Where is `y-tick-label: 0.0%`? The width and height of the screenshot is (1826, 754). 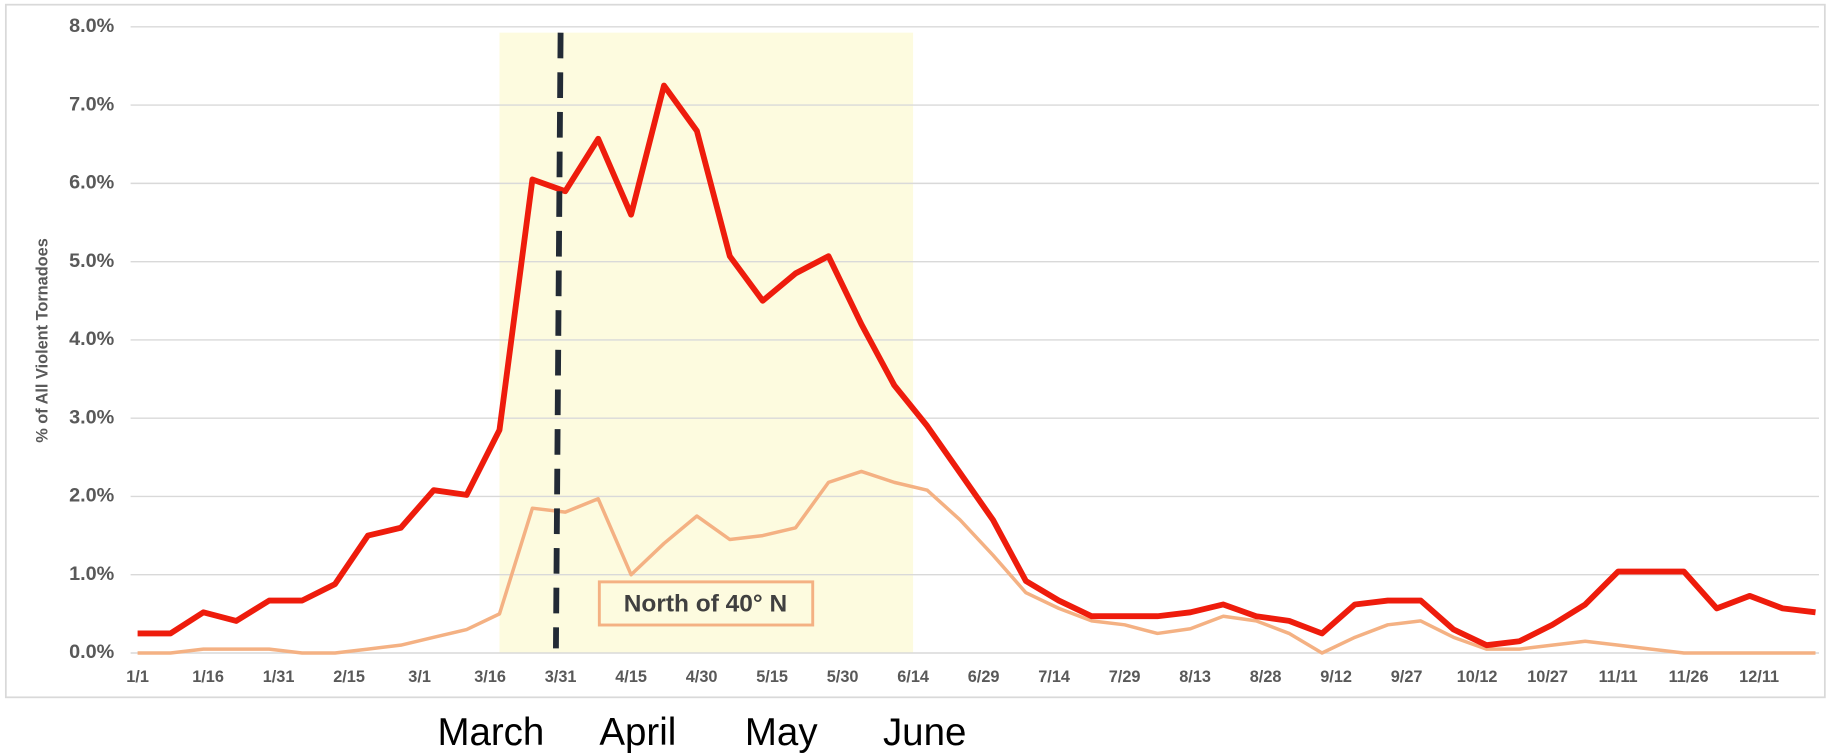 y-tick-label: 0.0% is located at coordinates (92, 652).